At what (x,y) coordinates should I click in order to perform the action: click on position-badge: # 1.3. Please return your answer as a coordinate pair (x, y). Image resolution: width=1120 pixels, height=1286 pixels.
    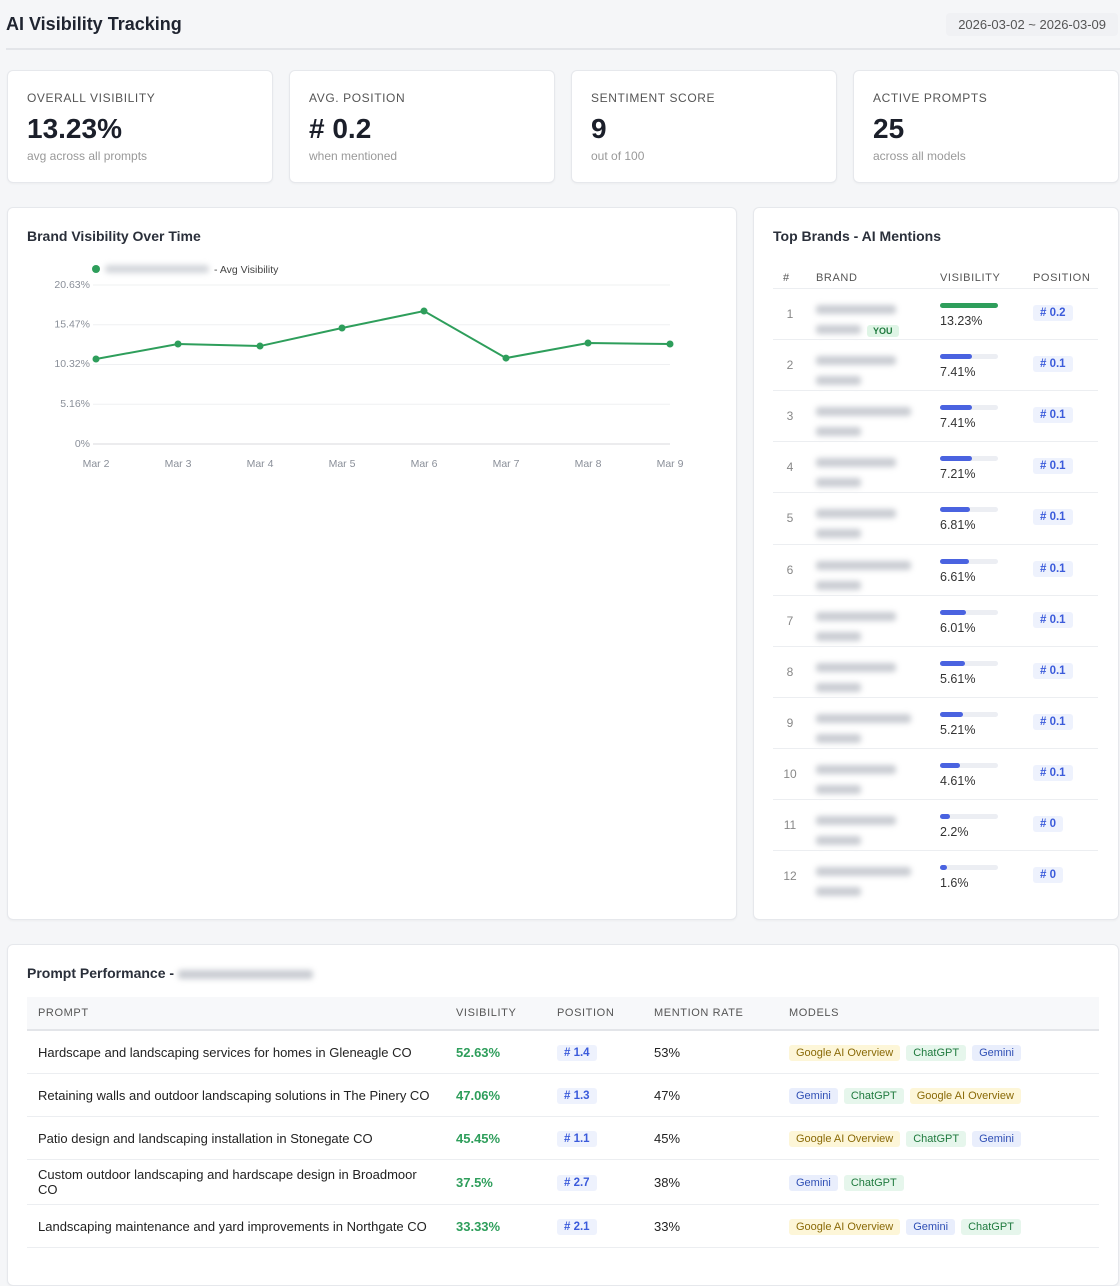
    Looking at the image, I should click on (577, 1095).